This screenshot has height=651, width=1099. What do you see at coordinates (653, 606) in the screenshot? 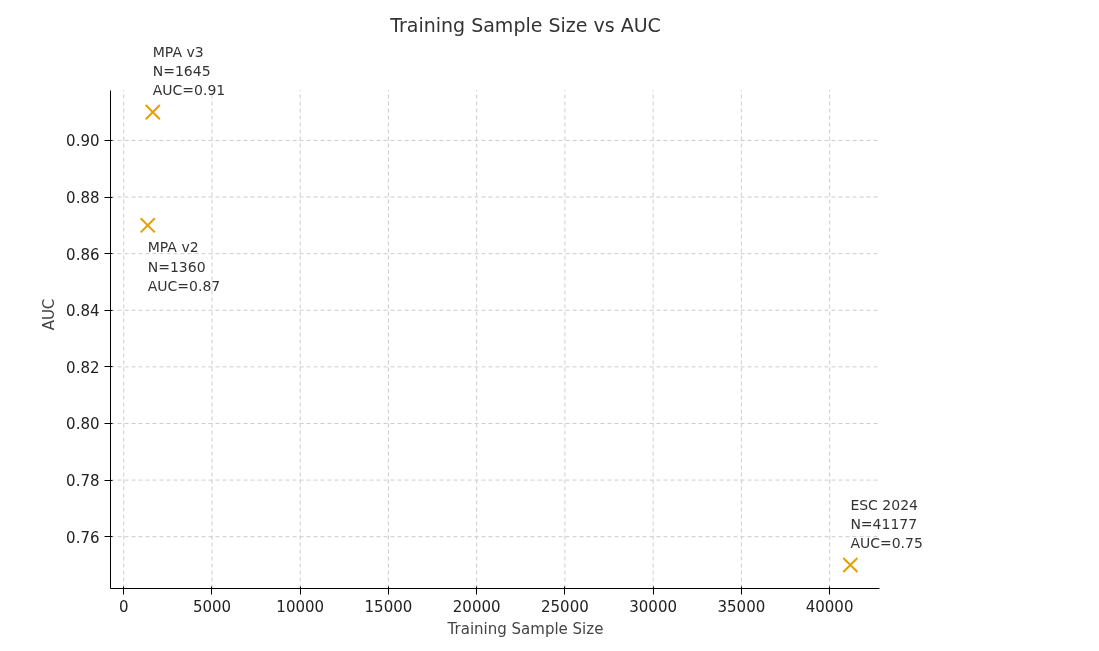
I see `x-tick-label: 30000` at bounding box center [653, 606].